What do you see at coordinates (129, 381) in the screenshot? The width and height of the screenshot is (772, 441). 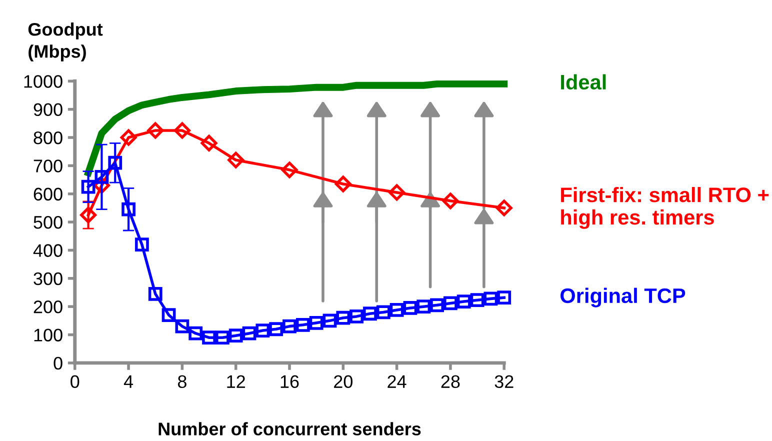 I see `x-tick-label: 4` at bounding box center [129, 381].